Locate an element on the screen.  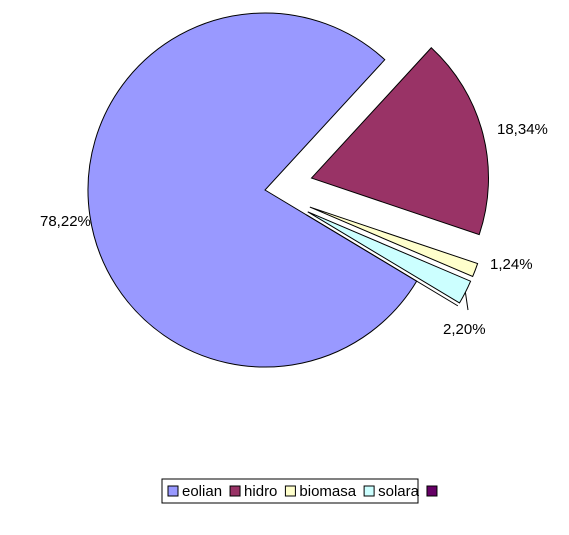
legend-label: hidro is located at coordinates (260, 491).